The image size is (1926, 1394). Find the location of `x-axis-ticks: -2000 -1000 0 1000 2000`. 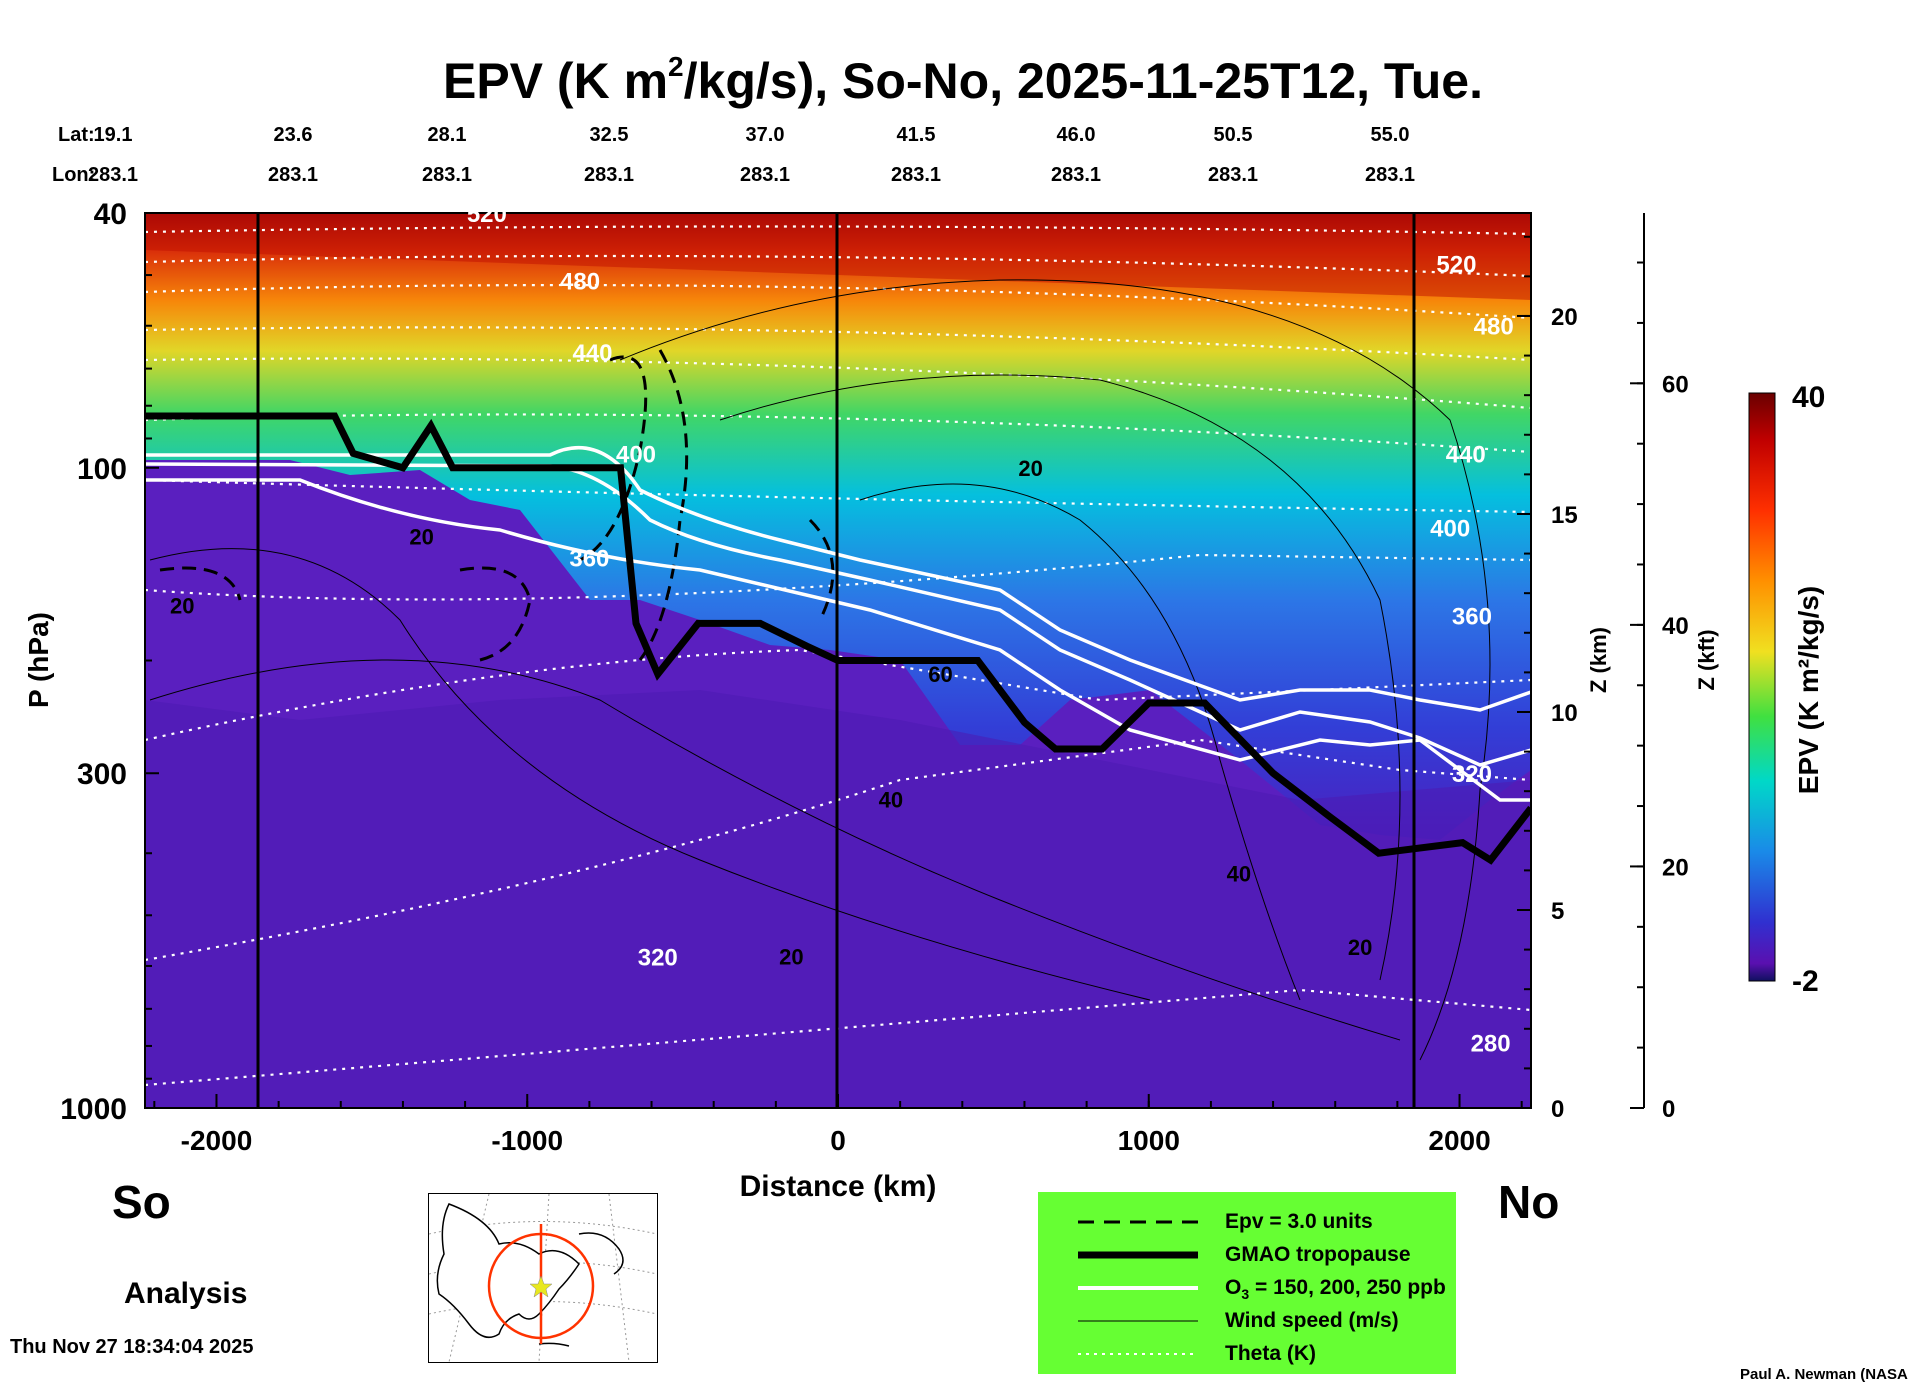

x-axis-ticks: -2000 -1000 0 1000 2000 is located at coordinates (838, 1125).